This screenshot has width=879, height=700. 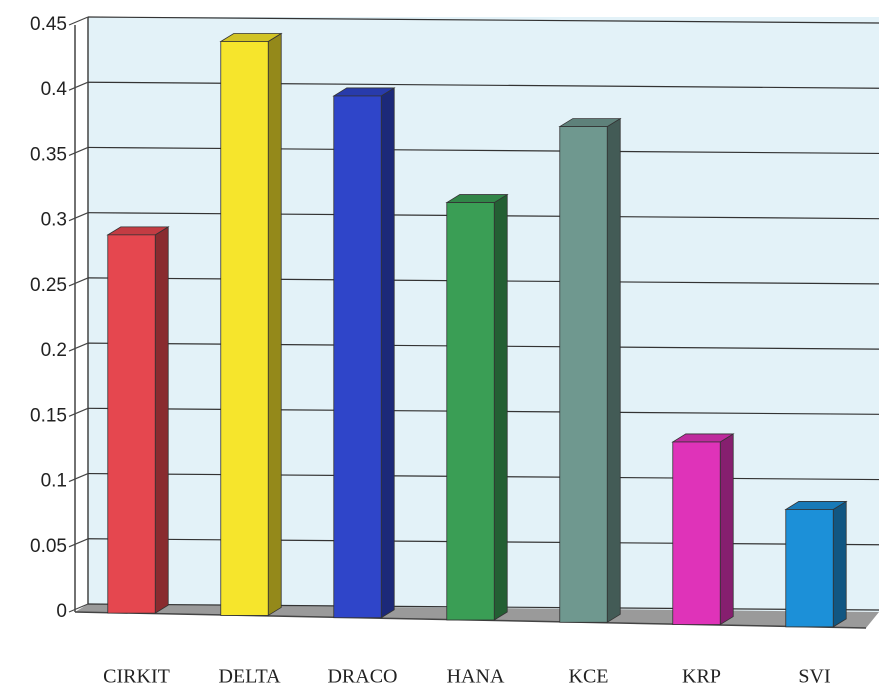 What do you see at coordinates (362, 677) in the screenshot?
I see `x-tick-label: DRACO` at bounding box center [362, 677].